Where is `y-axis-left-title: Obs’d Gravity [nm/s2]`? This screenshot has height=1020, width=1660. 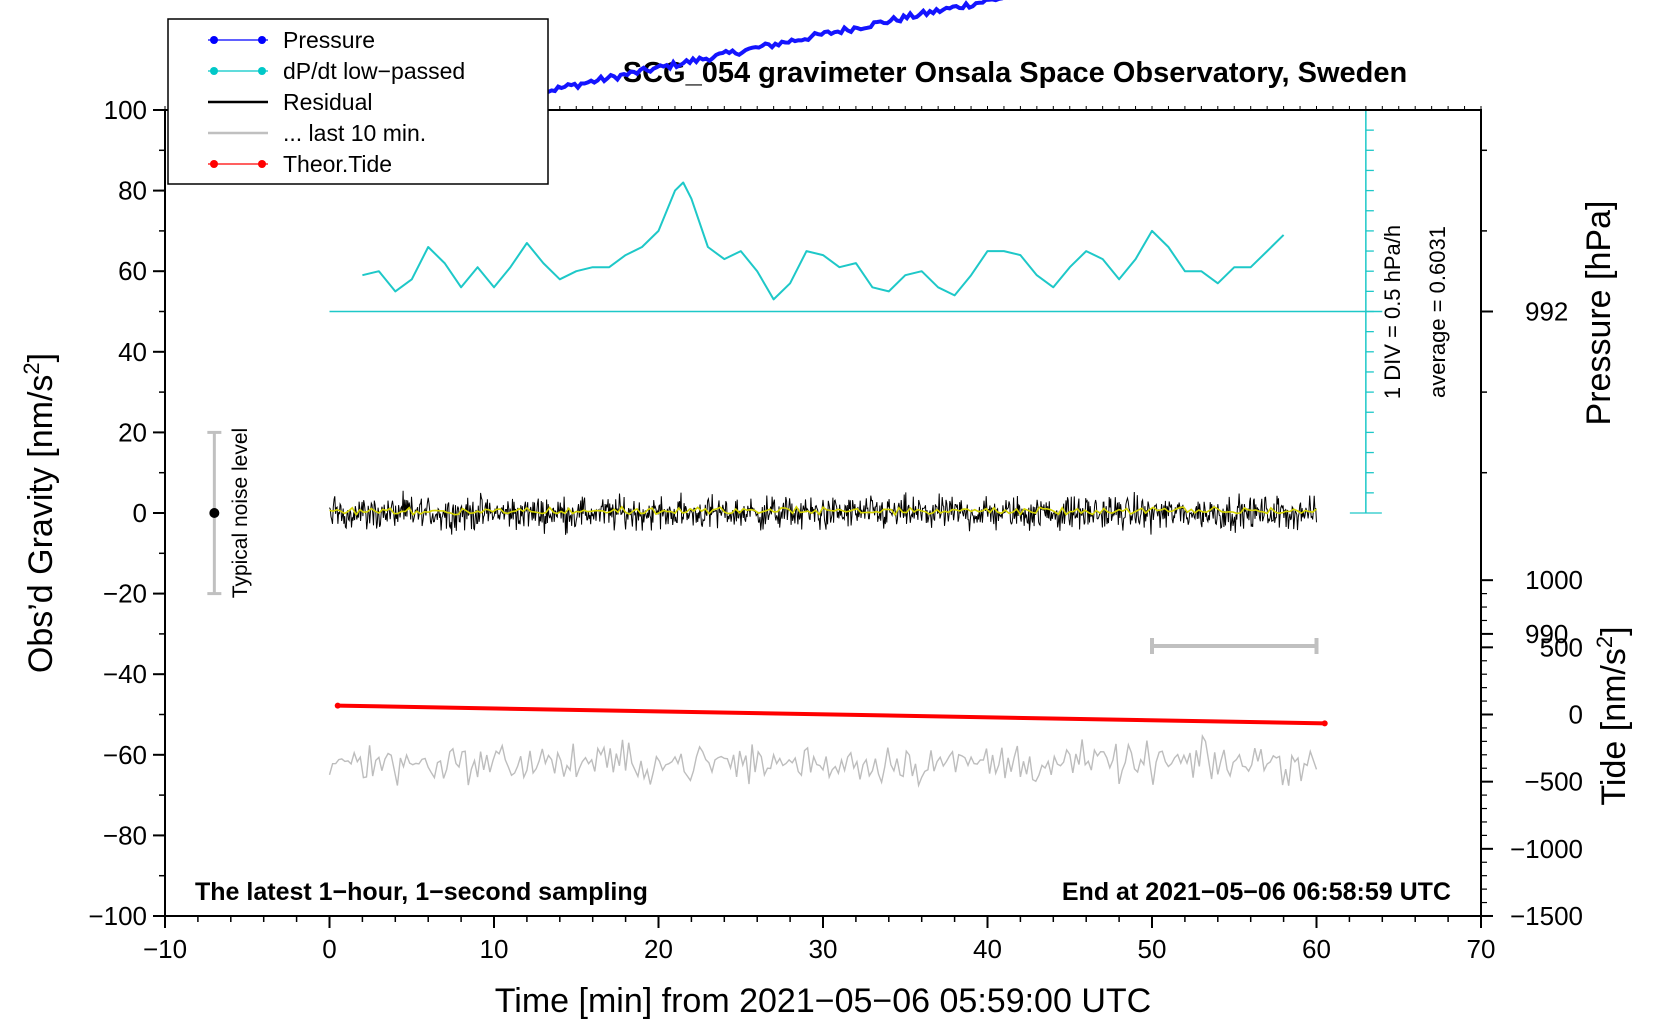 y-axis-left-title: Obs’d Gravity [nm/s2] is located at coordinates (39, 513).